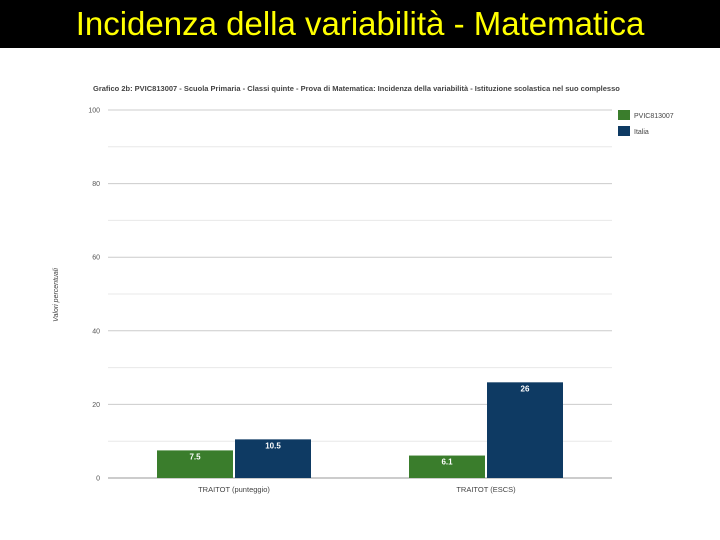 Image resolution: width=720 pixels, height=540 pixels. I want to click on y-tick-label: 0, so click(98, 479).